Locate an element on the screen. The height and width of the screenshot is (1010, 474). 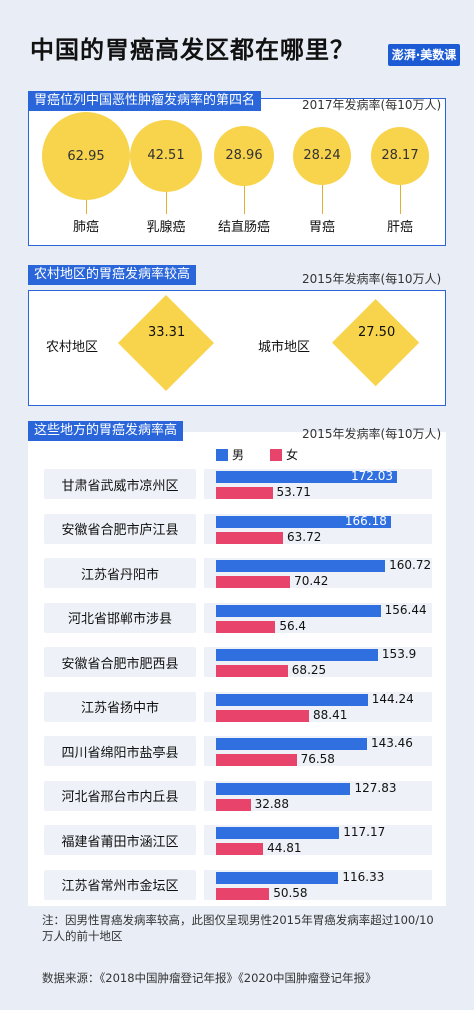
female-value-10: 50.58 is located at coordinates (290, 892).